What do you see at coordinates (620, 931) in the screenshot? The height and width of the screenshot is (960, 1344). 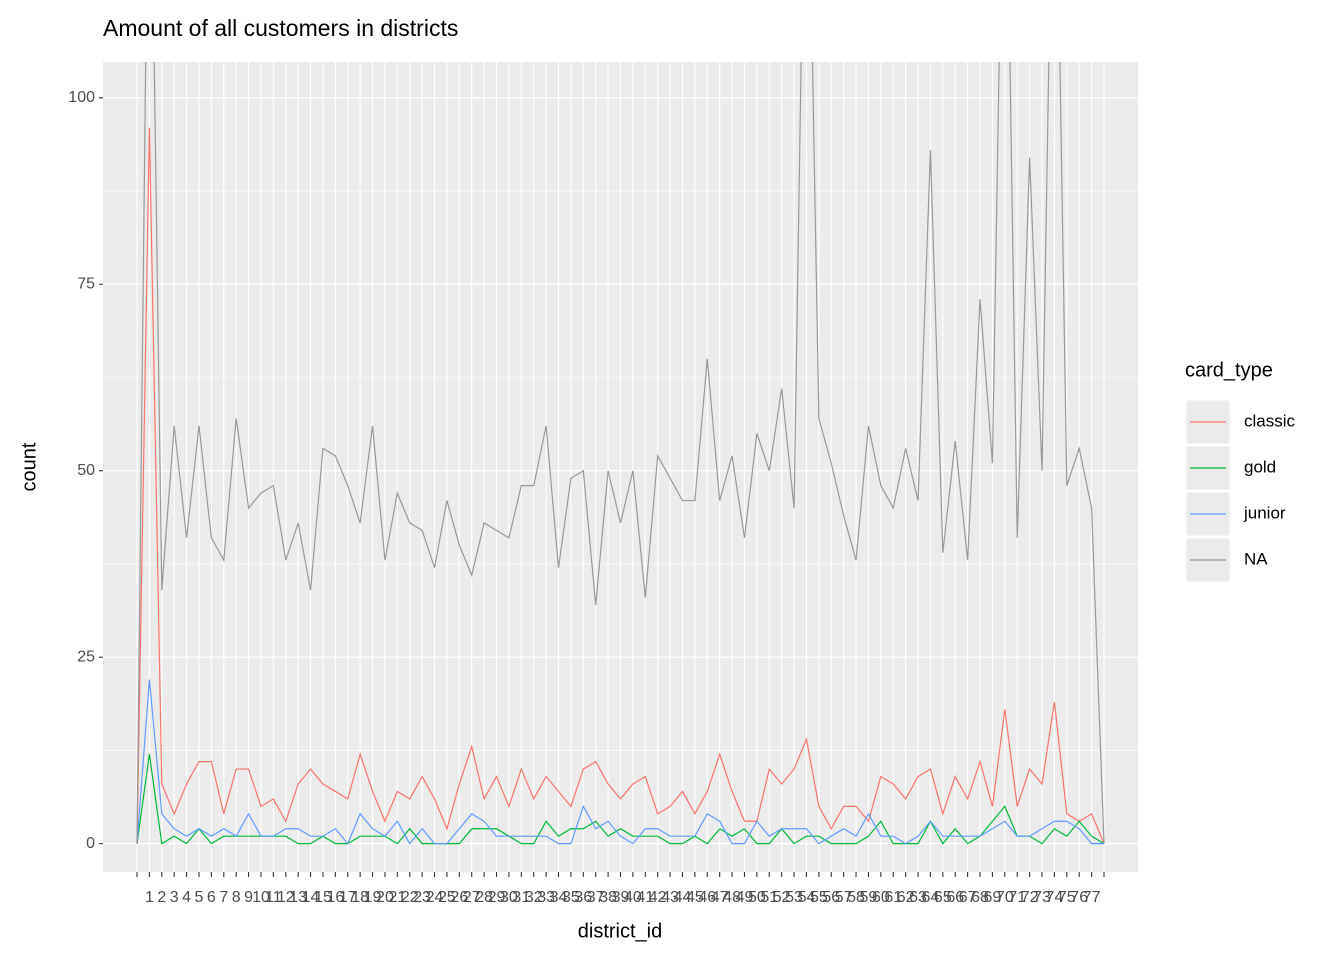 I see `x-axis-label: district_id` at bounding box center [620, 931].